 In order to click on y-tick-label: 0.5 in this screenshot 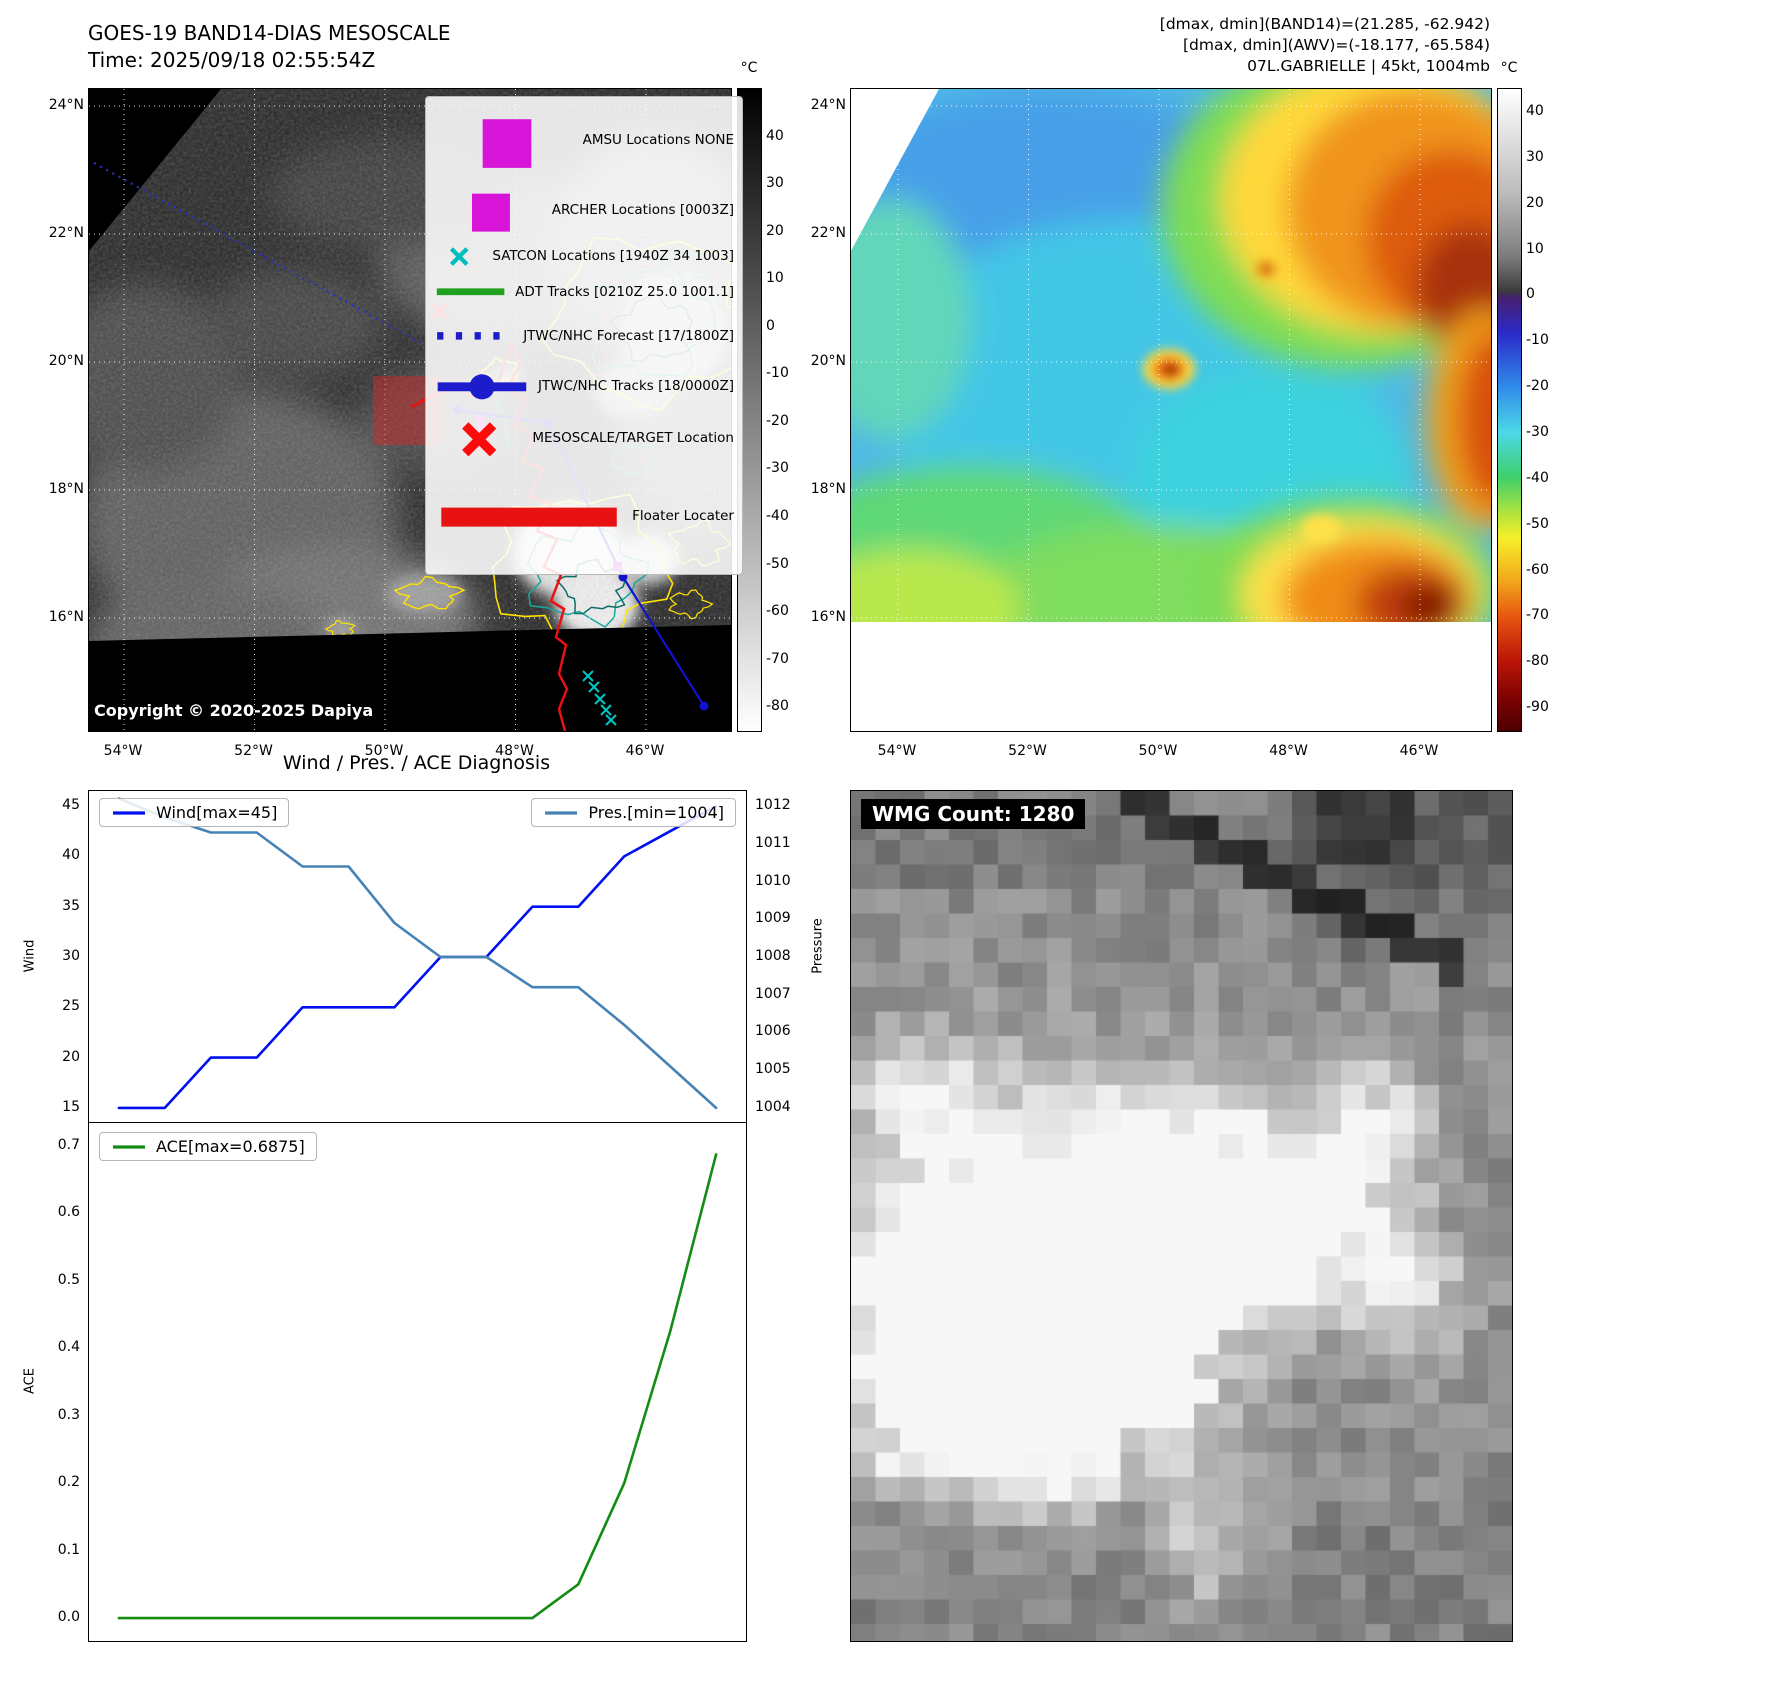, I will do `click(68, 1279)`.